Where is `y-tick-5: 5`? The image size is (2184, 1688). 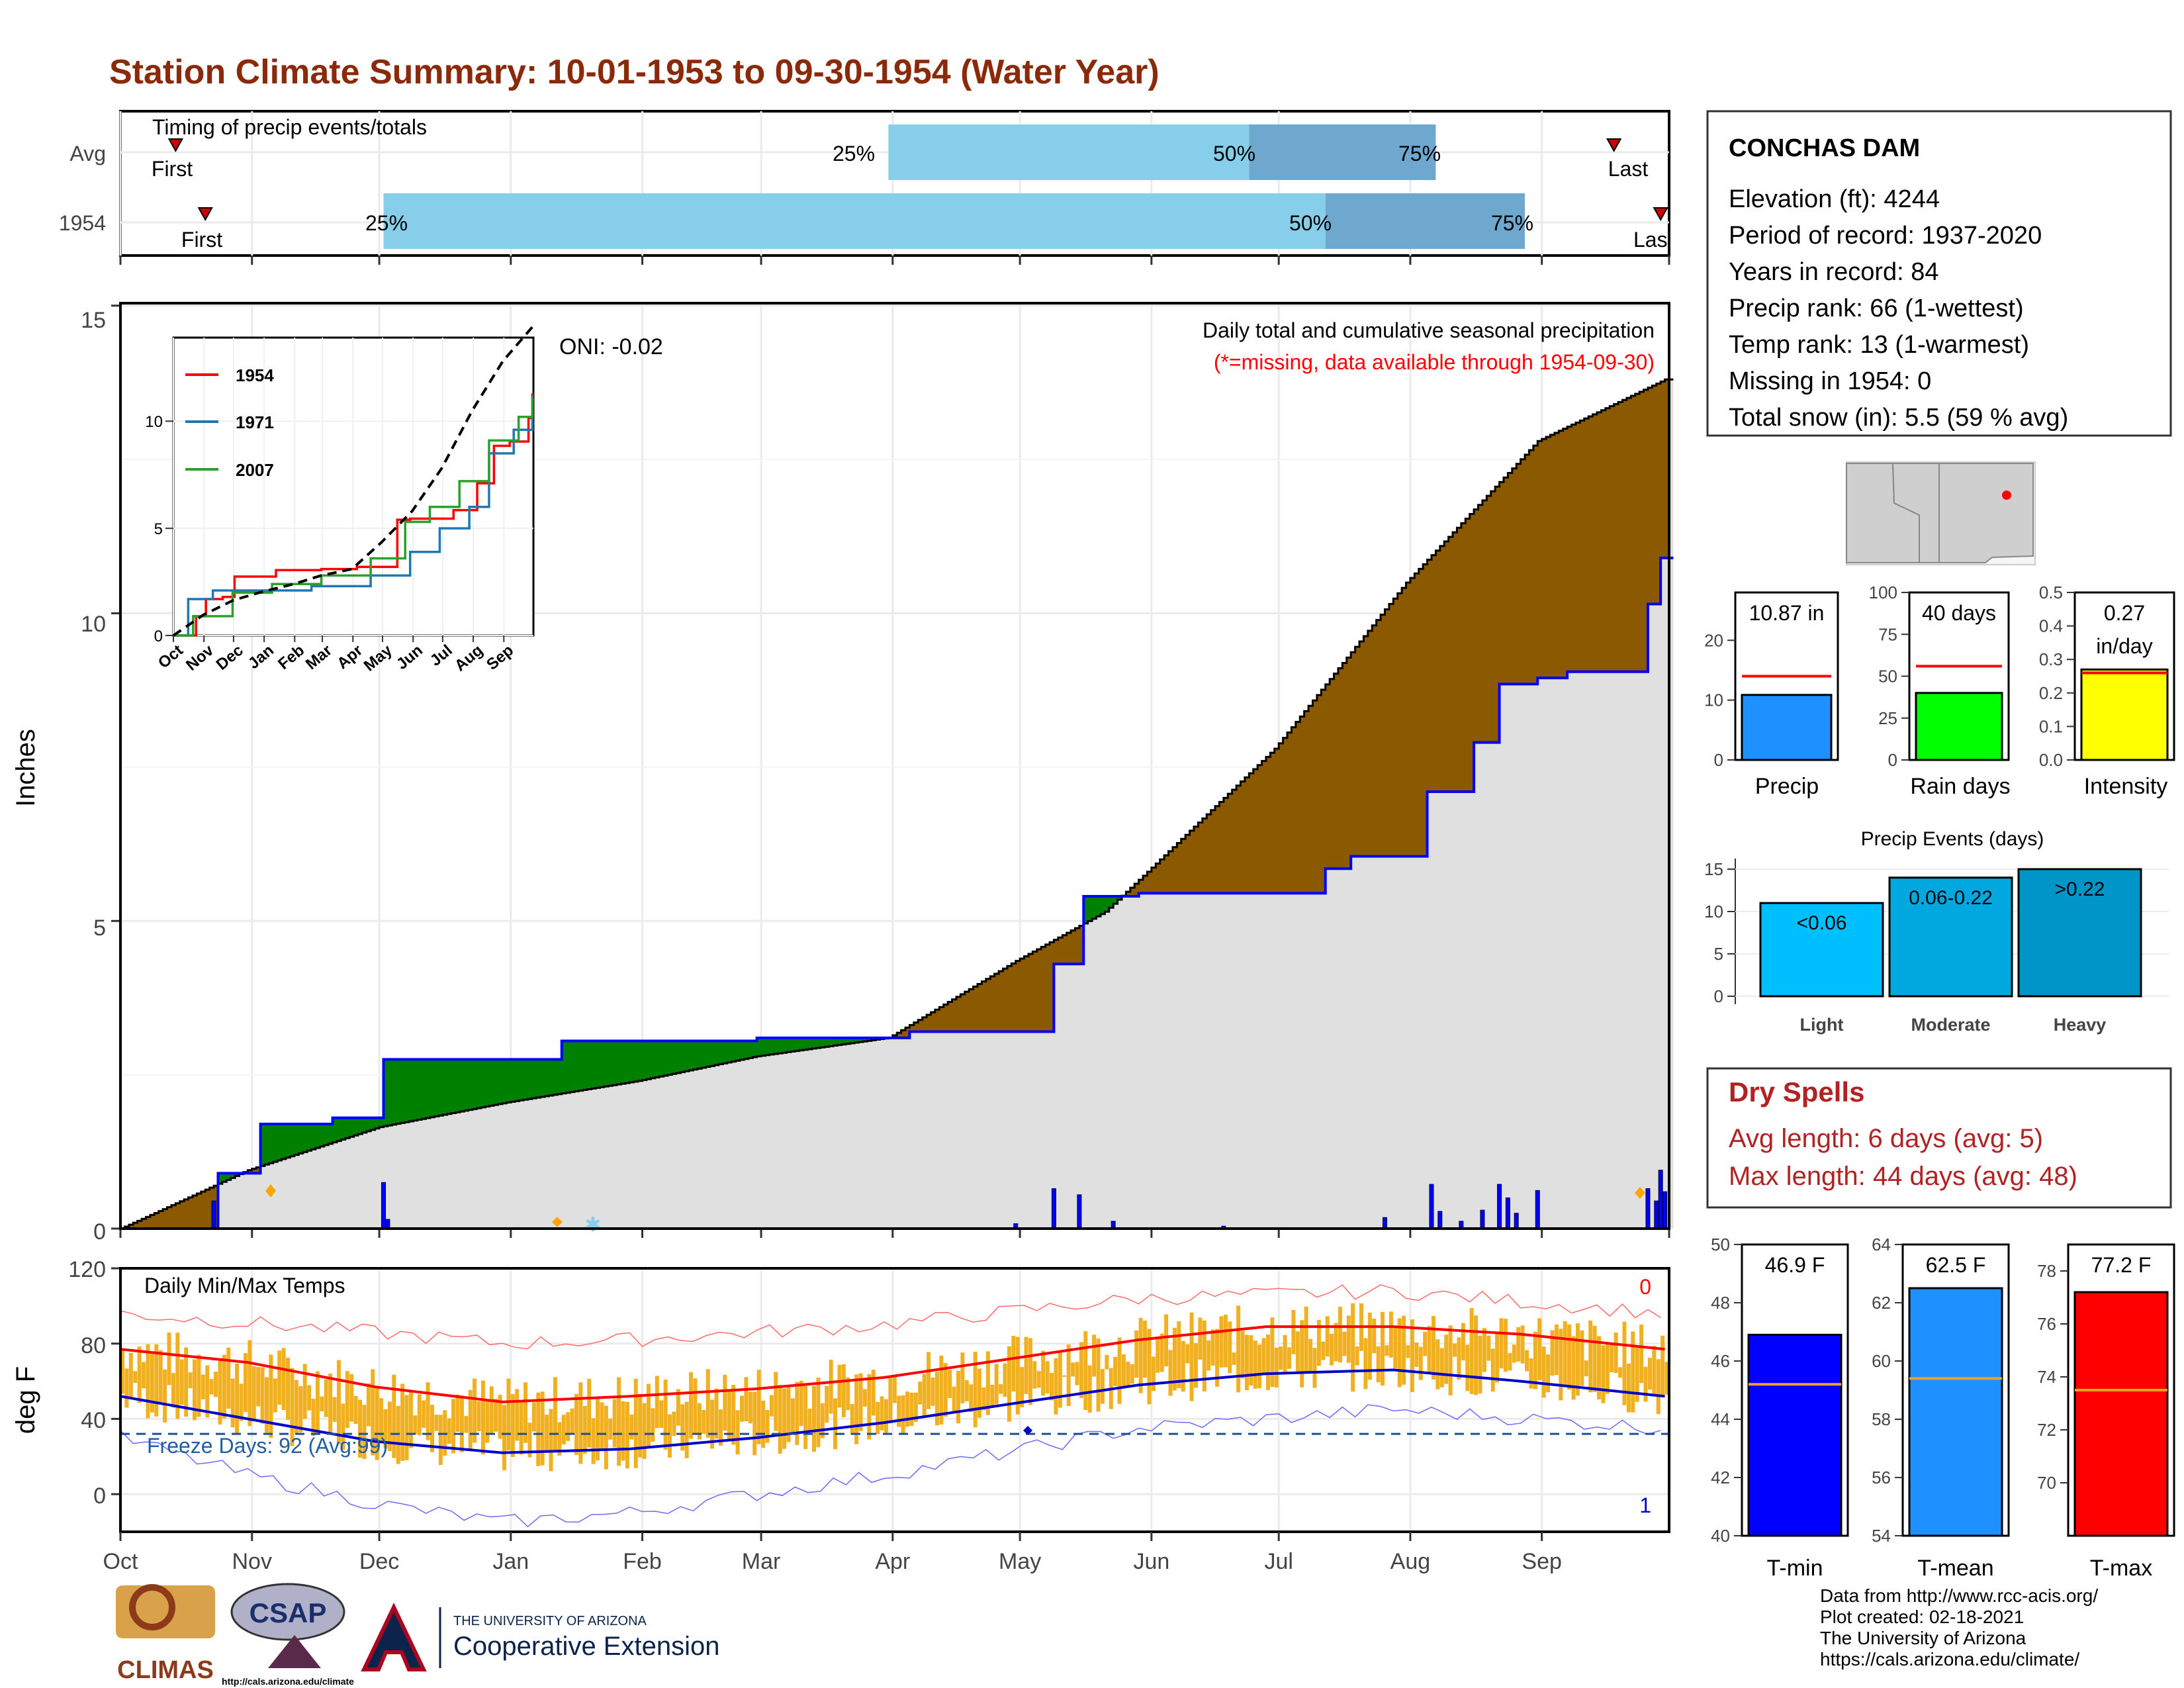 y-tick-5: 5 is located at coordinates (100, 928).